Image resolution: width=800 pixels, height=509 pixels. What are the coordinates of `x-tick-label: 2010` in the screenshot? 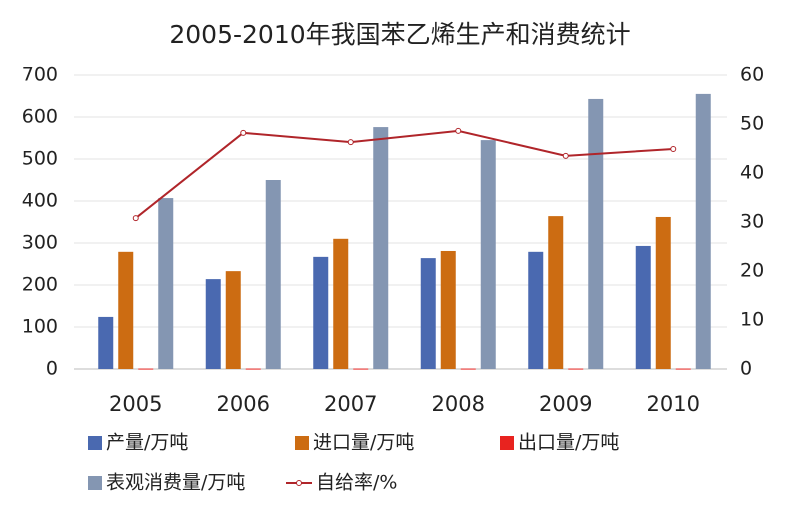 It's located at (673, 404).